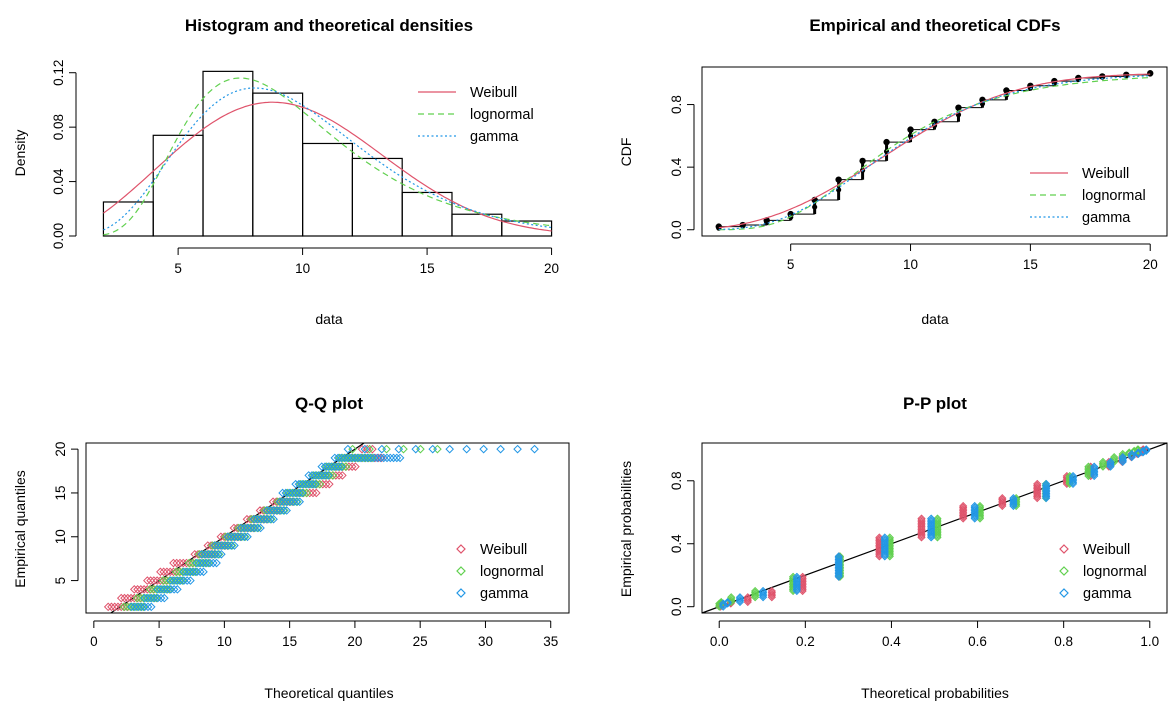 This screenshot has height=705, width=1174. I want to click on pp-legend-marker-weibull, so click(1064, 549).